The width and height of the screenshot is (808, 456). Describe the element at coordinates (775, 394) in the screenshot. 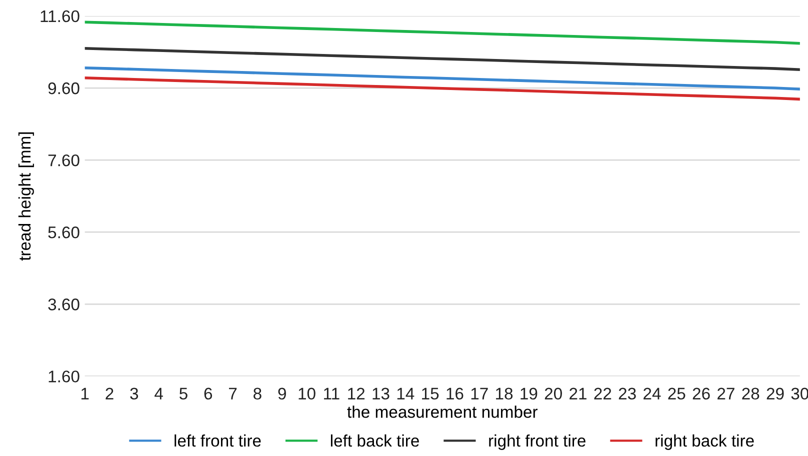

I see `x-tick-label: 29` at that location.